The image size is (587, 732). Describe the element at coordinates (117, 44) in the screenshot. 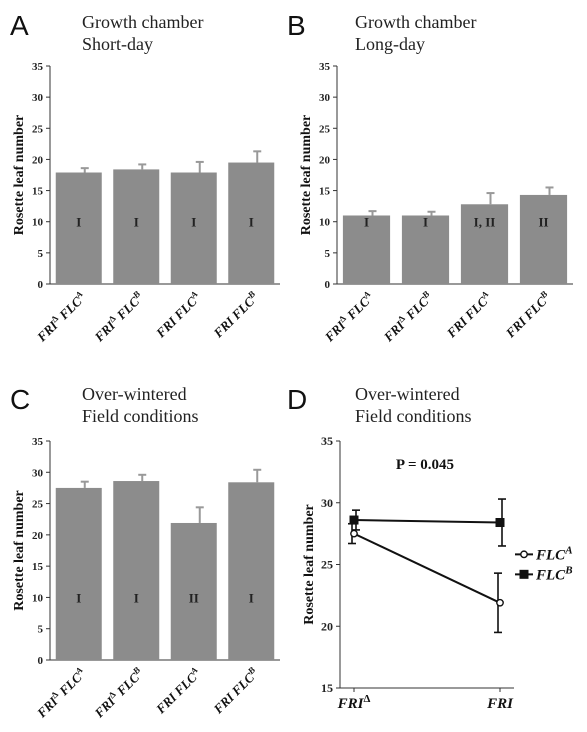

I see `chart-title-line-2: Short-day` at that location.